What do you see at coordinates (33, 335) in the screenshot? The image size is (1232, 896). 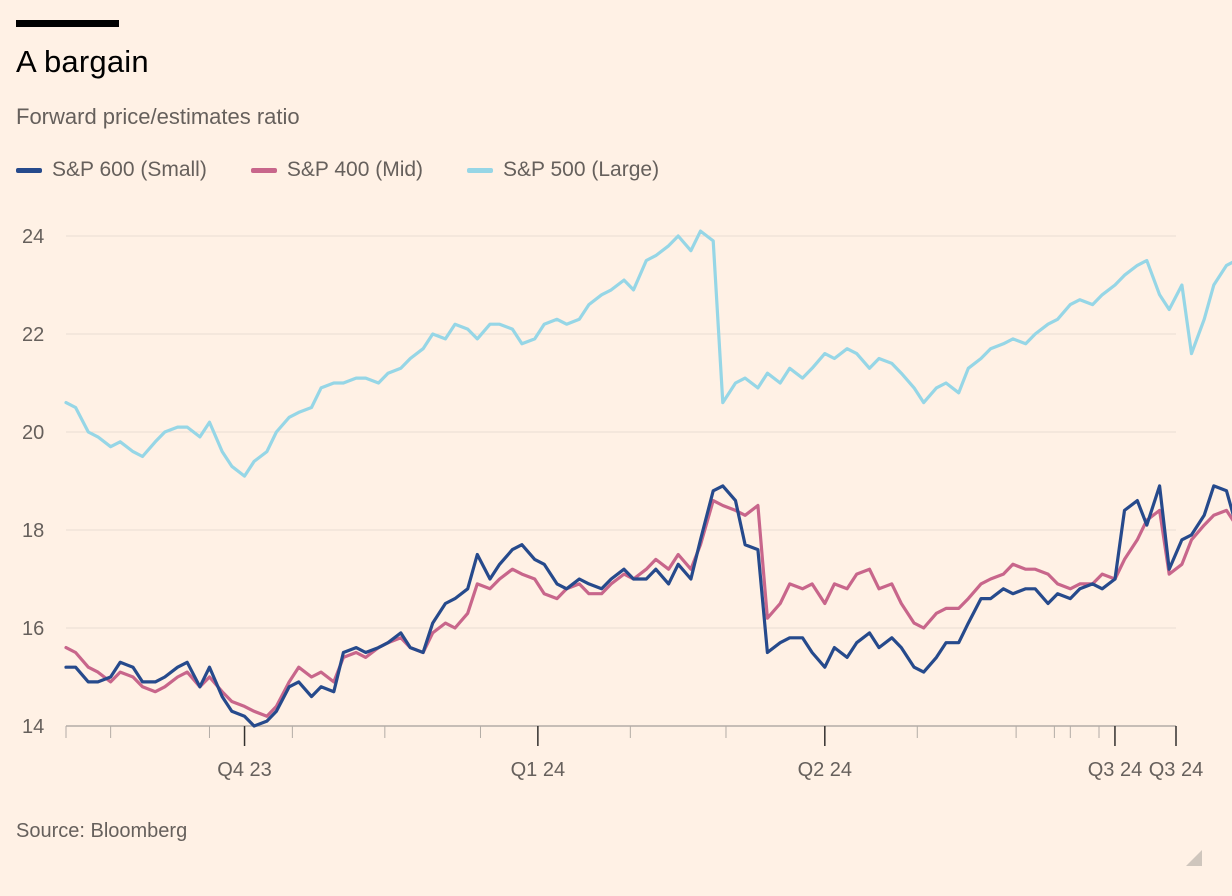 I see `y-tick-label-22: 22` at bounding box center [33, 335].